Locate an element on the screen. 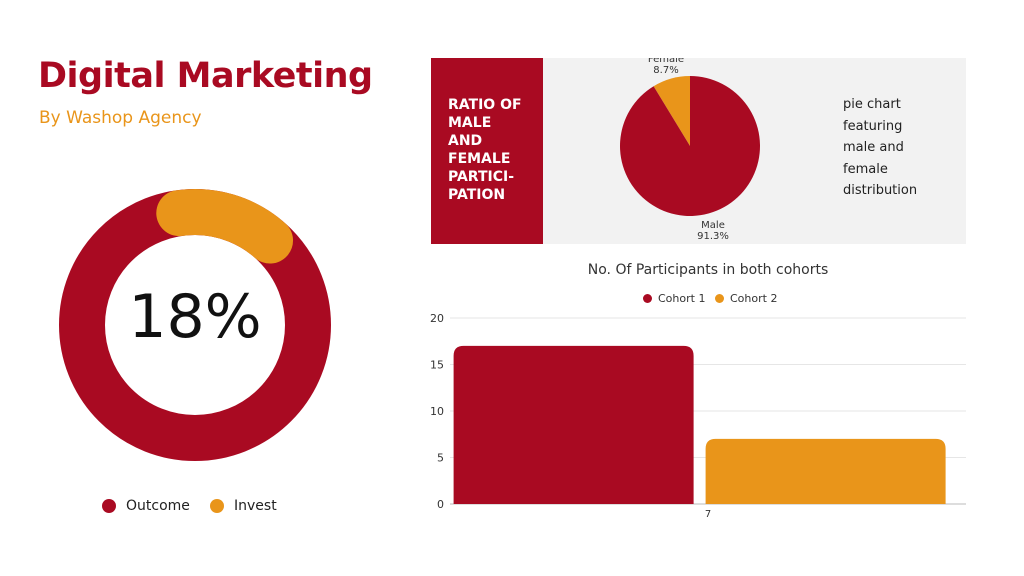 Image resolution: width=1024 pixels, height=576 pixels. pie-value-female: 8.7% is located at coordinates (665, 70).